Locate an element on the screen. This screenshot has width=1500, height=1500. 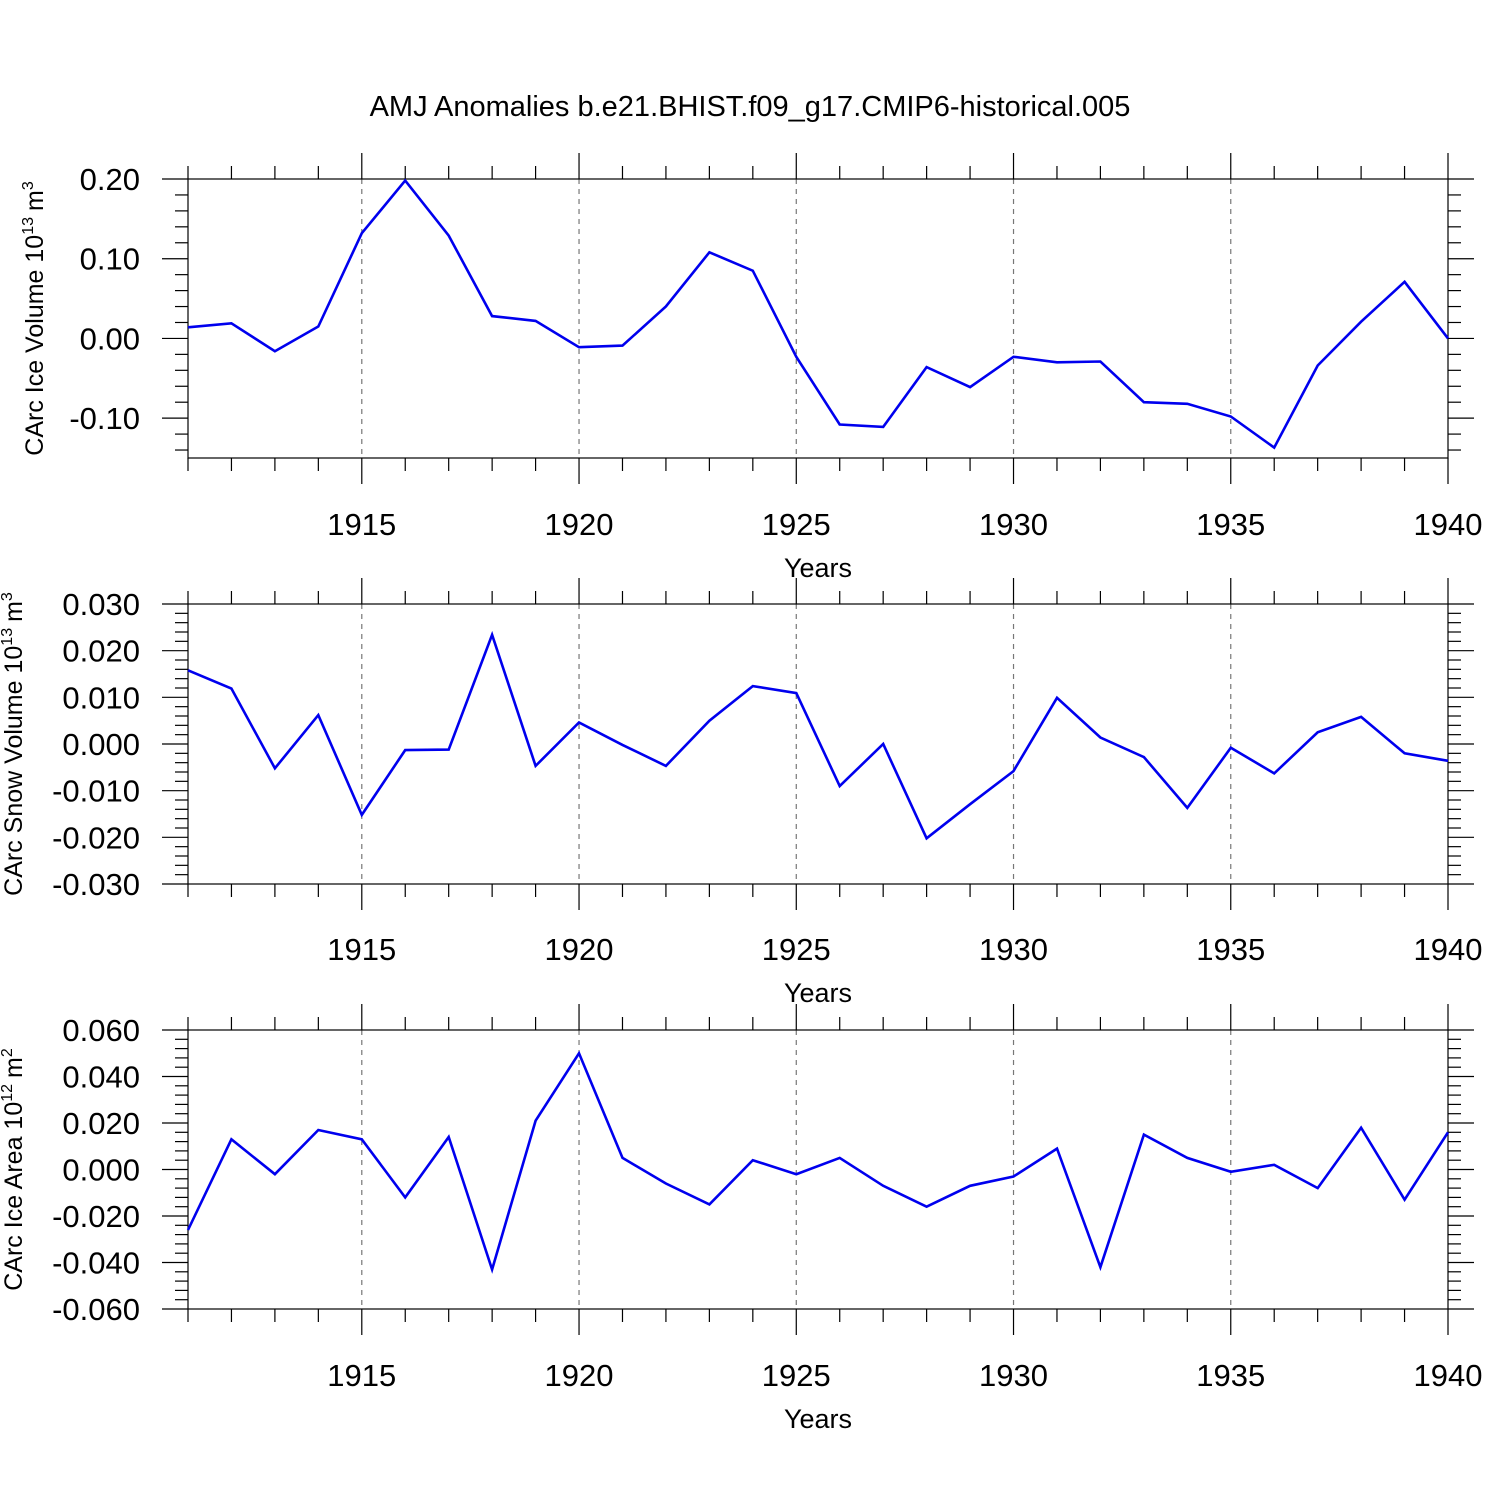
y-tick-label: 0.030 is located at coordinates (101, 604).